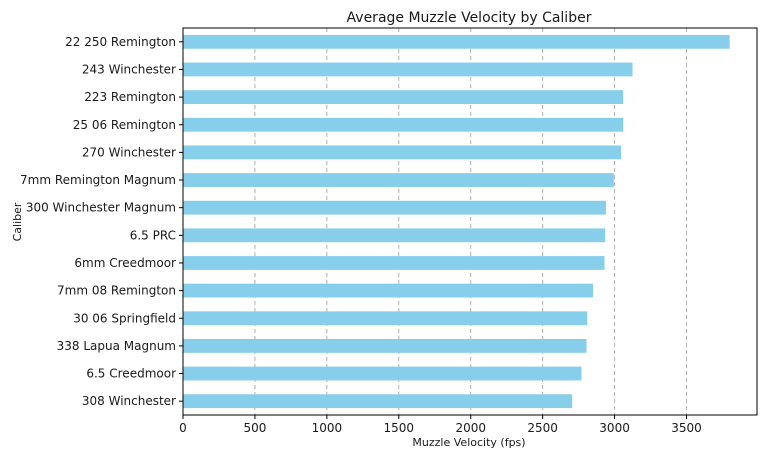 The width and height of the screenshot is (768, 465). I want to click on x-tick-label-4: 2000, so click(470, 428).